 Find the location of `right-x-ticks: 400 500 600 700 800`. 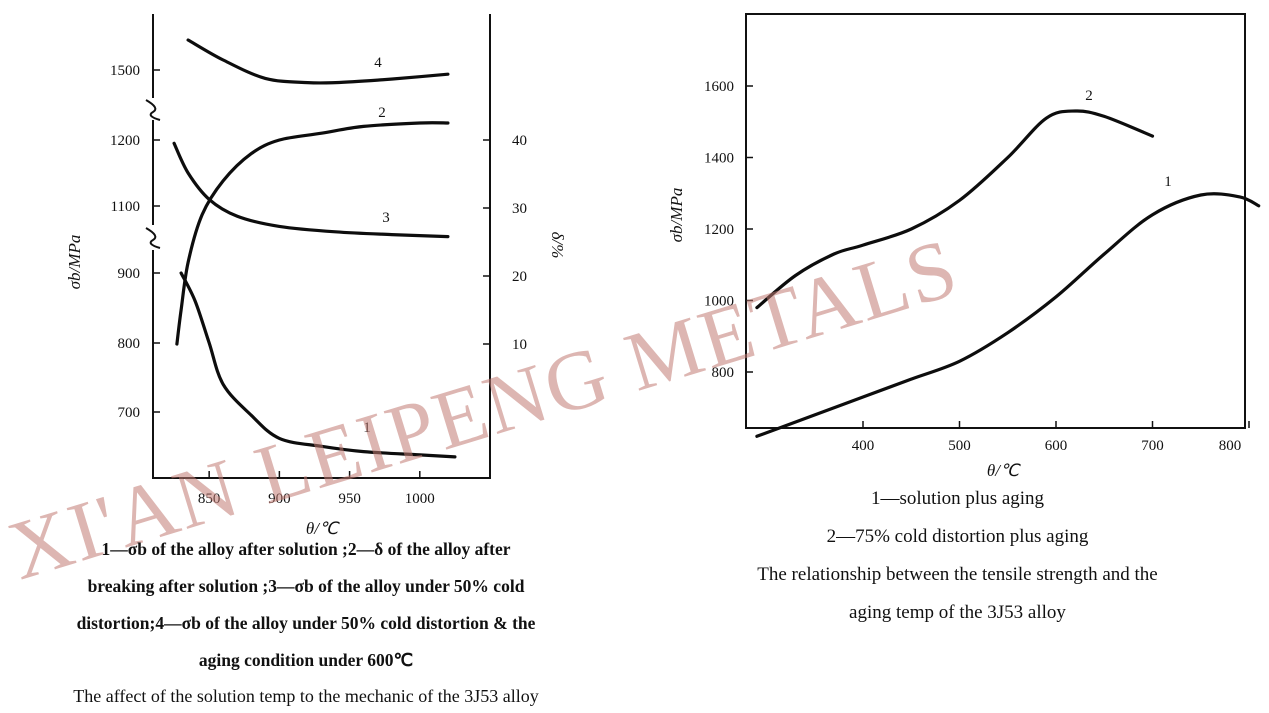

right-x-ticks: 400 500 600 700 800 is located at coordinates (1051, 437).